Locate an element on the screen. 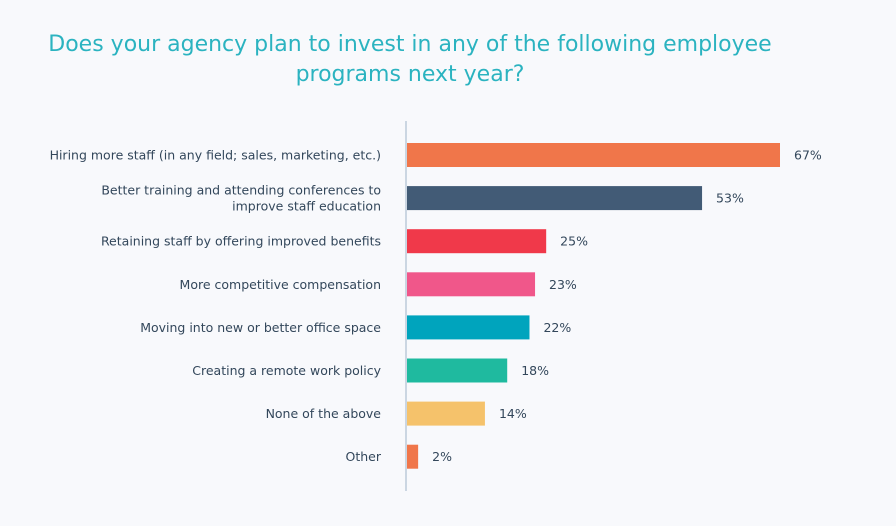 The image size is (896, 526). category-label-8: Other is located at coordinates (364, 456).